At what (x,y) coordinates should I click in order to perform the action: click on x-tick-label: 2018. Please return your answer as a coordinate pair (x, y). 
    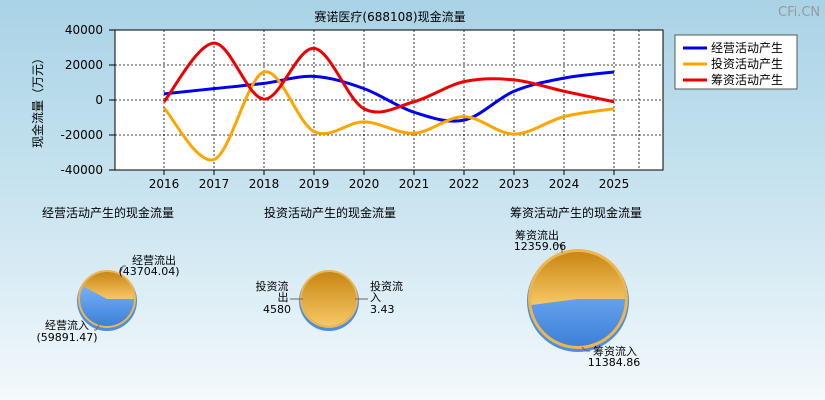
    Looking at the image, I should click on (264, 184).